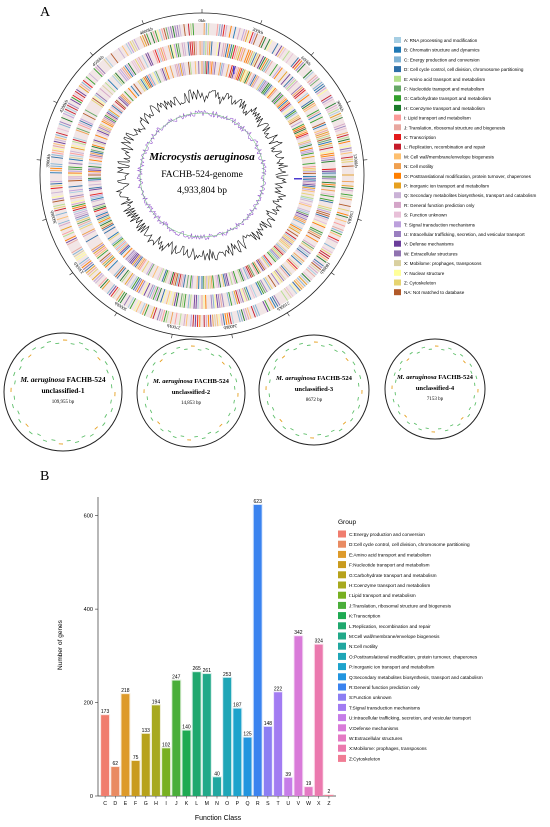 This screenshot has height=827, width=550. Describe the element at coordinates (258, 804) in the screenshot. I see `x-tick-label: R` at that location.